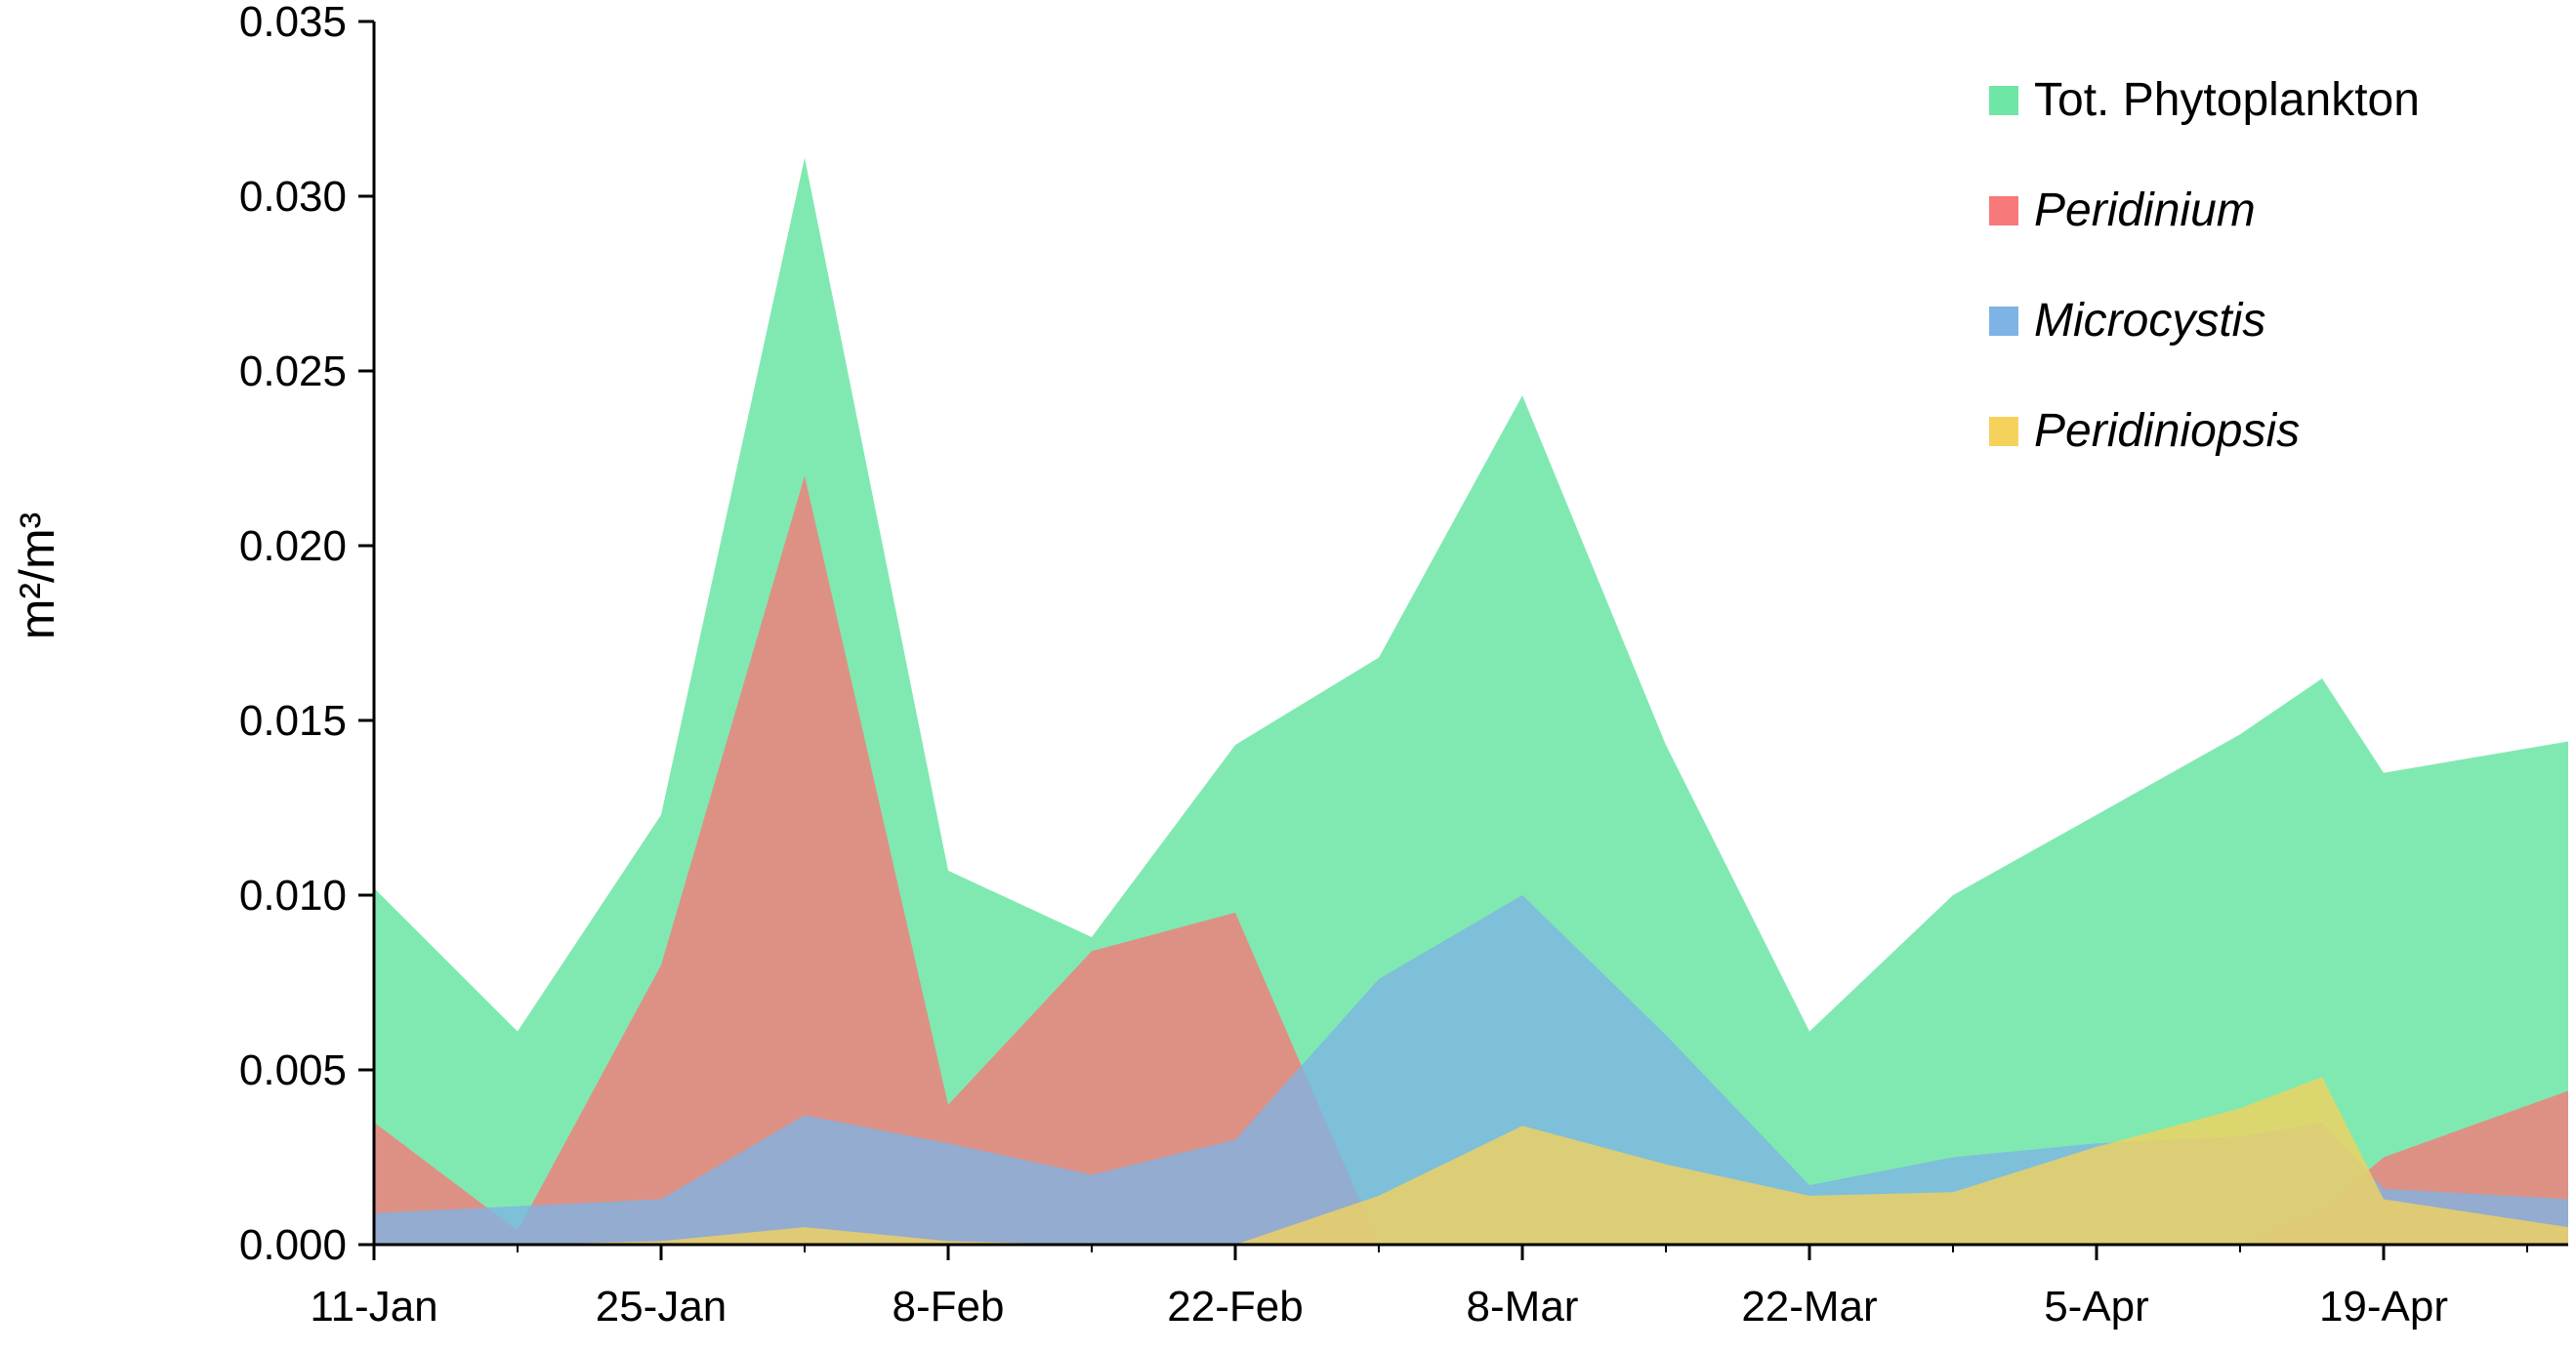 The image size is (2576, 1352). I want to click on legend-label: Peridinium, so click(2145, 210).